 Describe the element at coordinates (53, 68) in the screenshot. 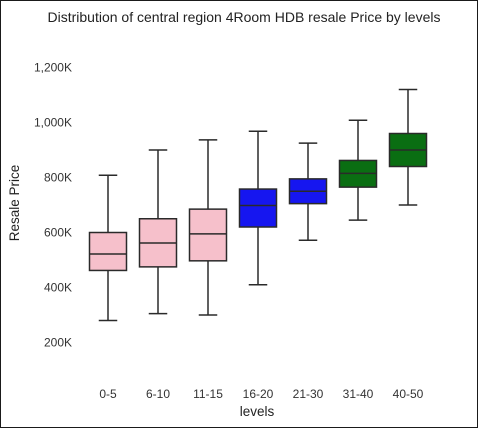

I see `y-tick-label: 1,200K` at that location.